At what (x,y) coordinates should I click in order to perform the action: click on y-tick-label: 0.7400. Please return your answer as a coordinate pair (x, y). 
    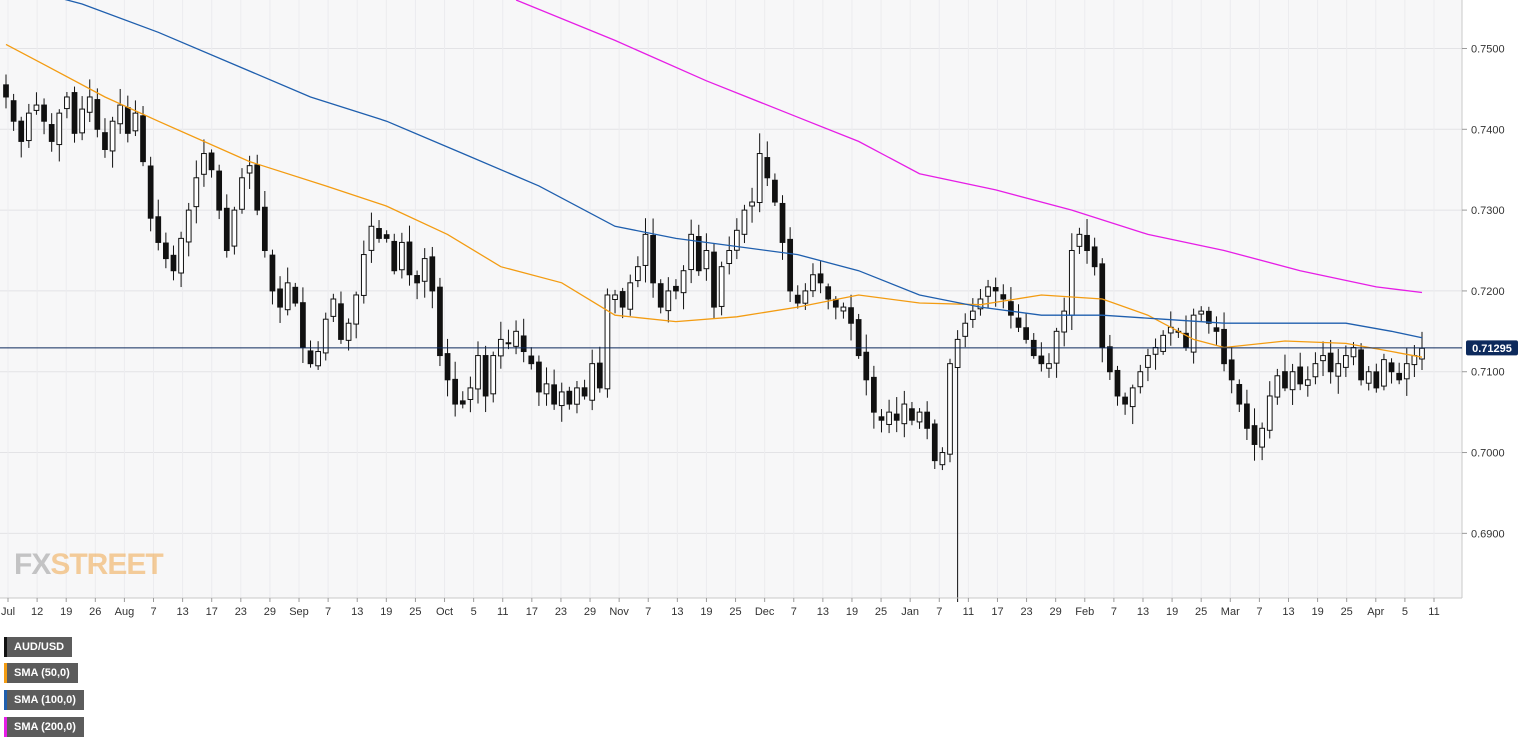
    Looking at the image, I should click on (1488, 130).